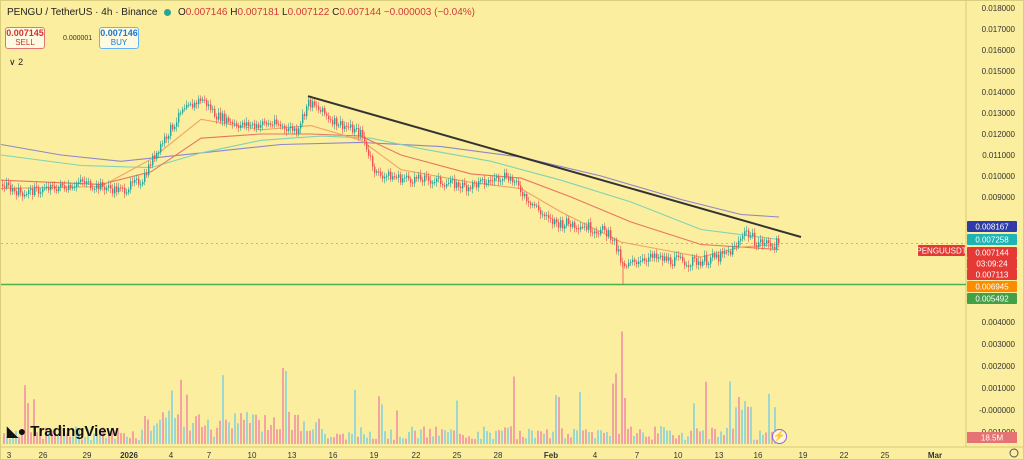 Image resolution: width=1024 pixels, height=460 pixels. What do you see at coordinates (16, 62) in the screenshot?
I see `indicators-toggle: ∨ 2` at bounding box center [16, 62].